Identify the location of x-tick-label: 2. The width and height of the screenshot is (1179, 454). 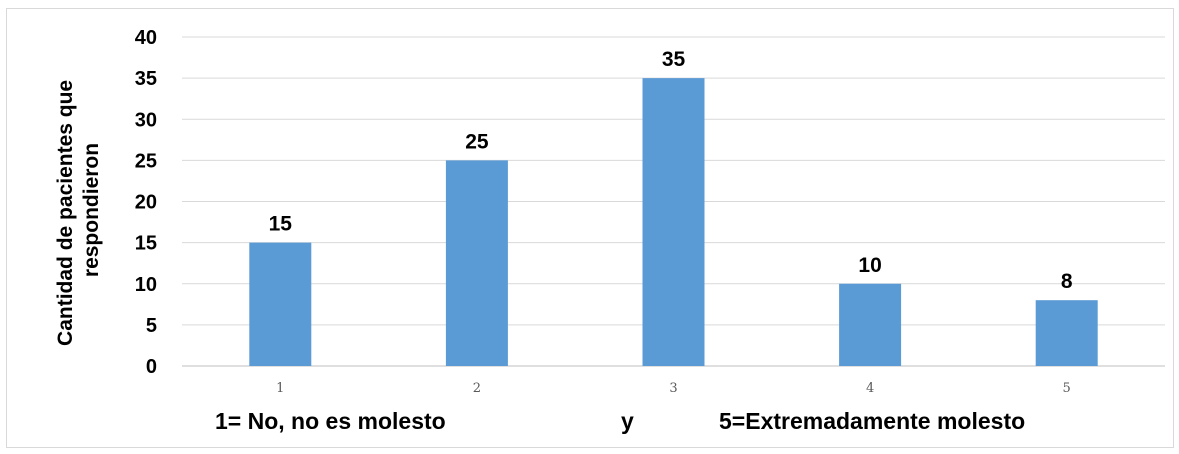
(477, 388).